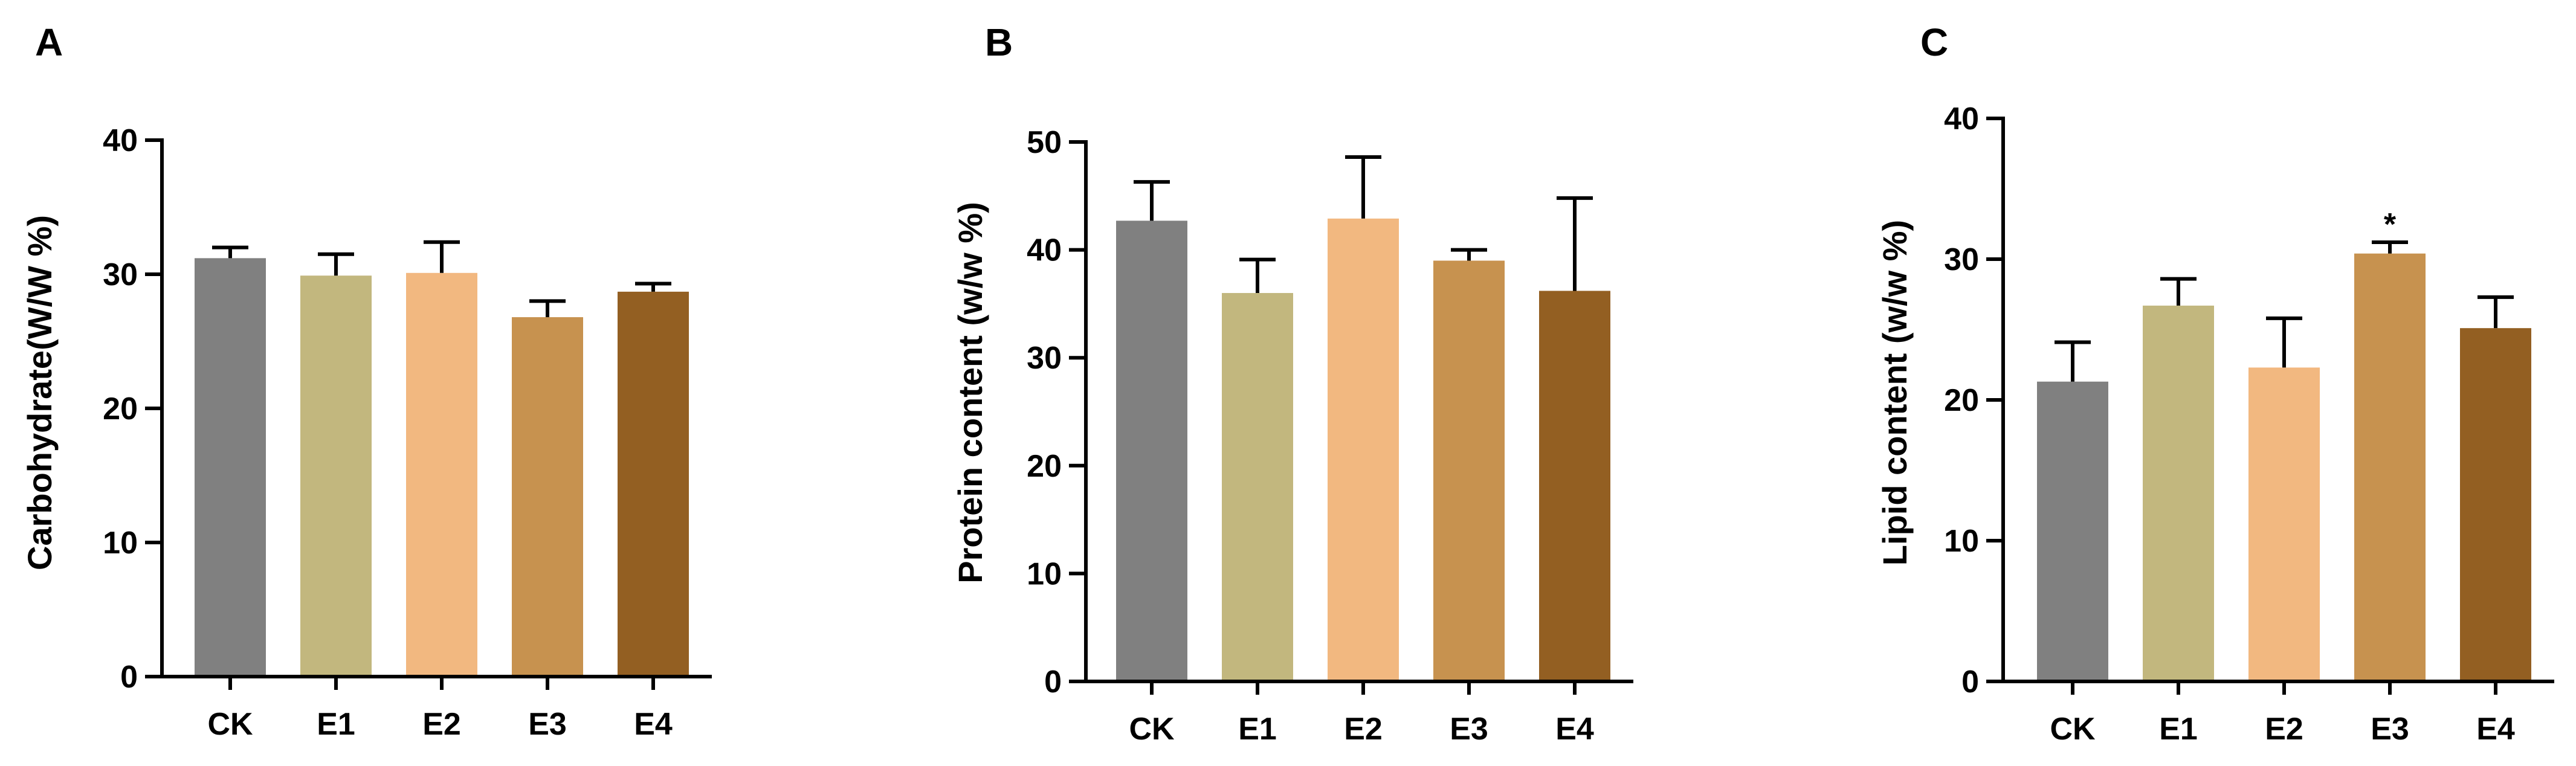 The width and height of the screenshot is (2576, 766). Describe the element at coordinates (654, 725) in the screenshot. I see `panel-a-x-tick-label-e4: E4` at that location.